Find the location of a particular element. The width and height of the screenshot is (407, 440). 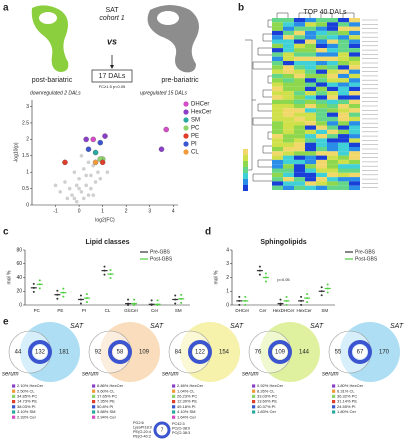

legend-label: 0.92% HexCer is located at coordinates (270, 385).